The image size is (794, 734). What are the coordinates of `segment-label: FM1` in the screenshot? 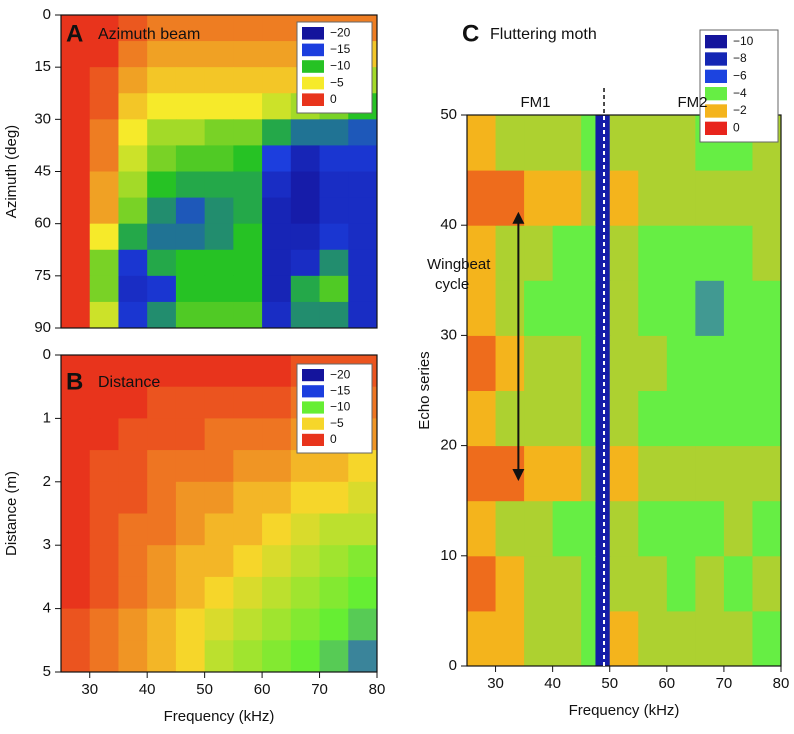 It's located at (536, 102).